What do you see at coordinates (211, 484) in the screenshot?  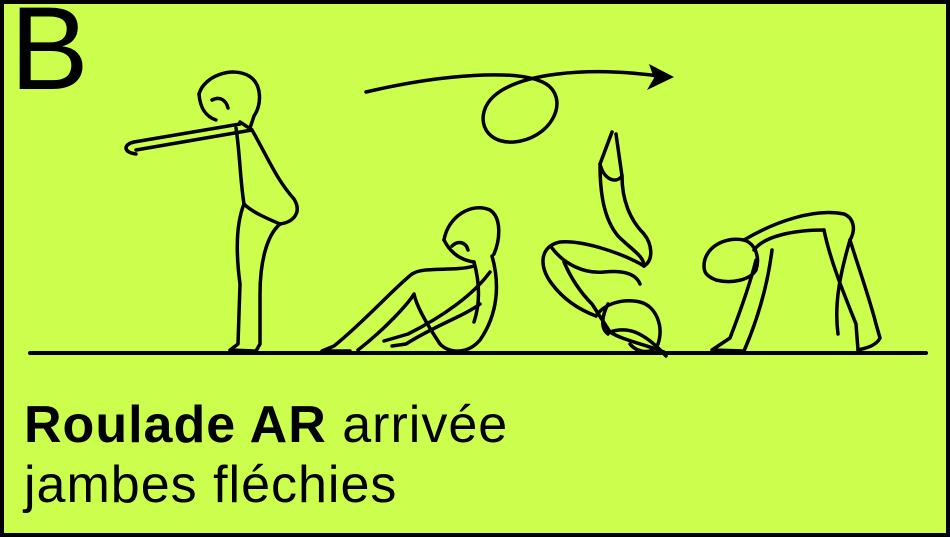 I see `title-line2: jambes fléchies` at bounding box center [211, 484].